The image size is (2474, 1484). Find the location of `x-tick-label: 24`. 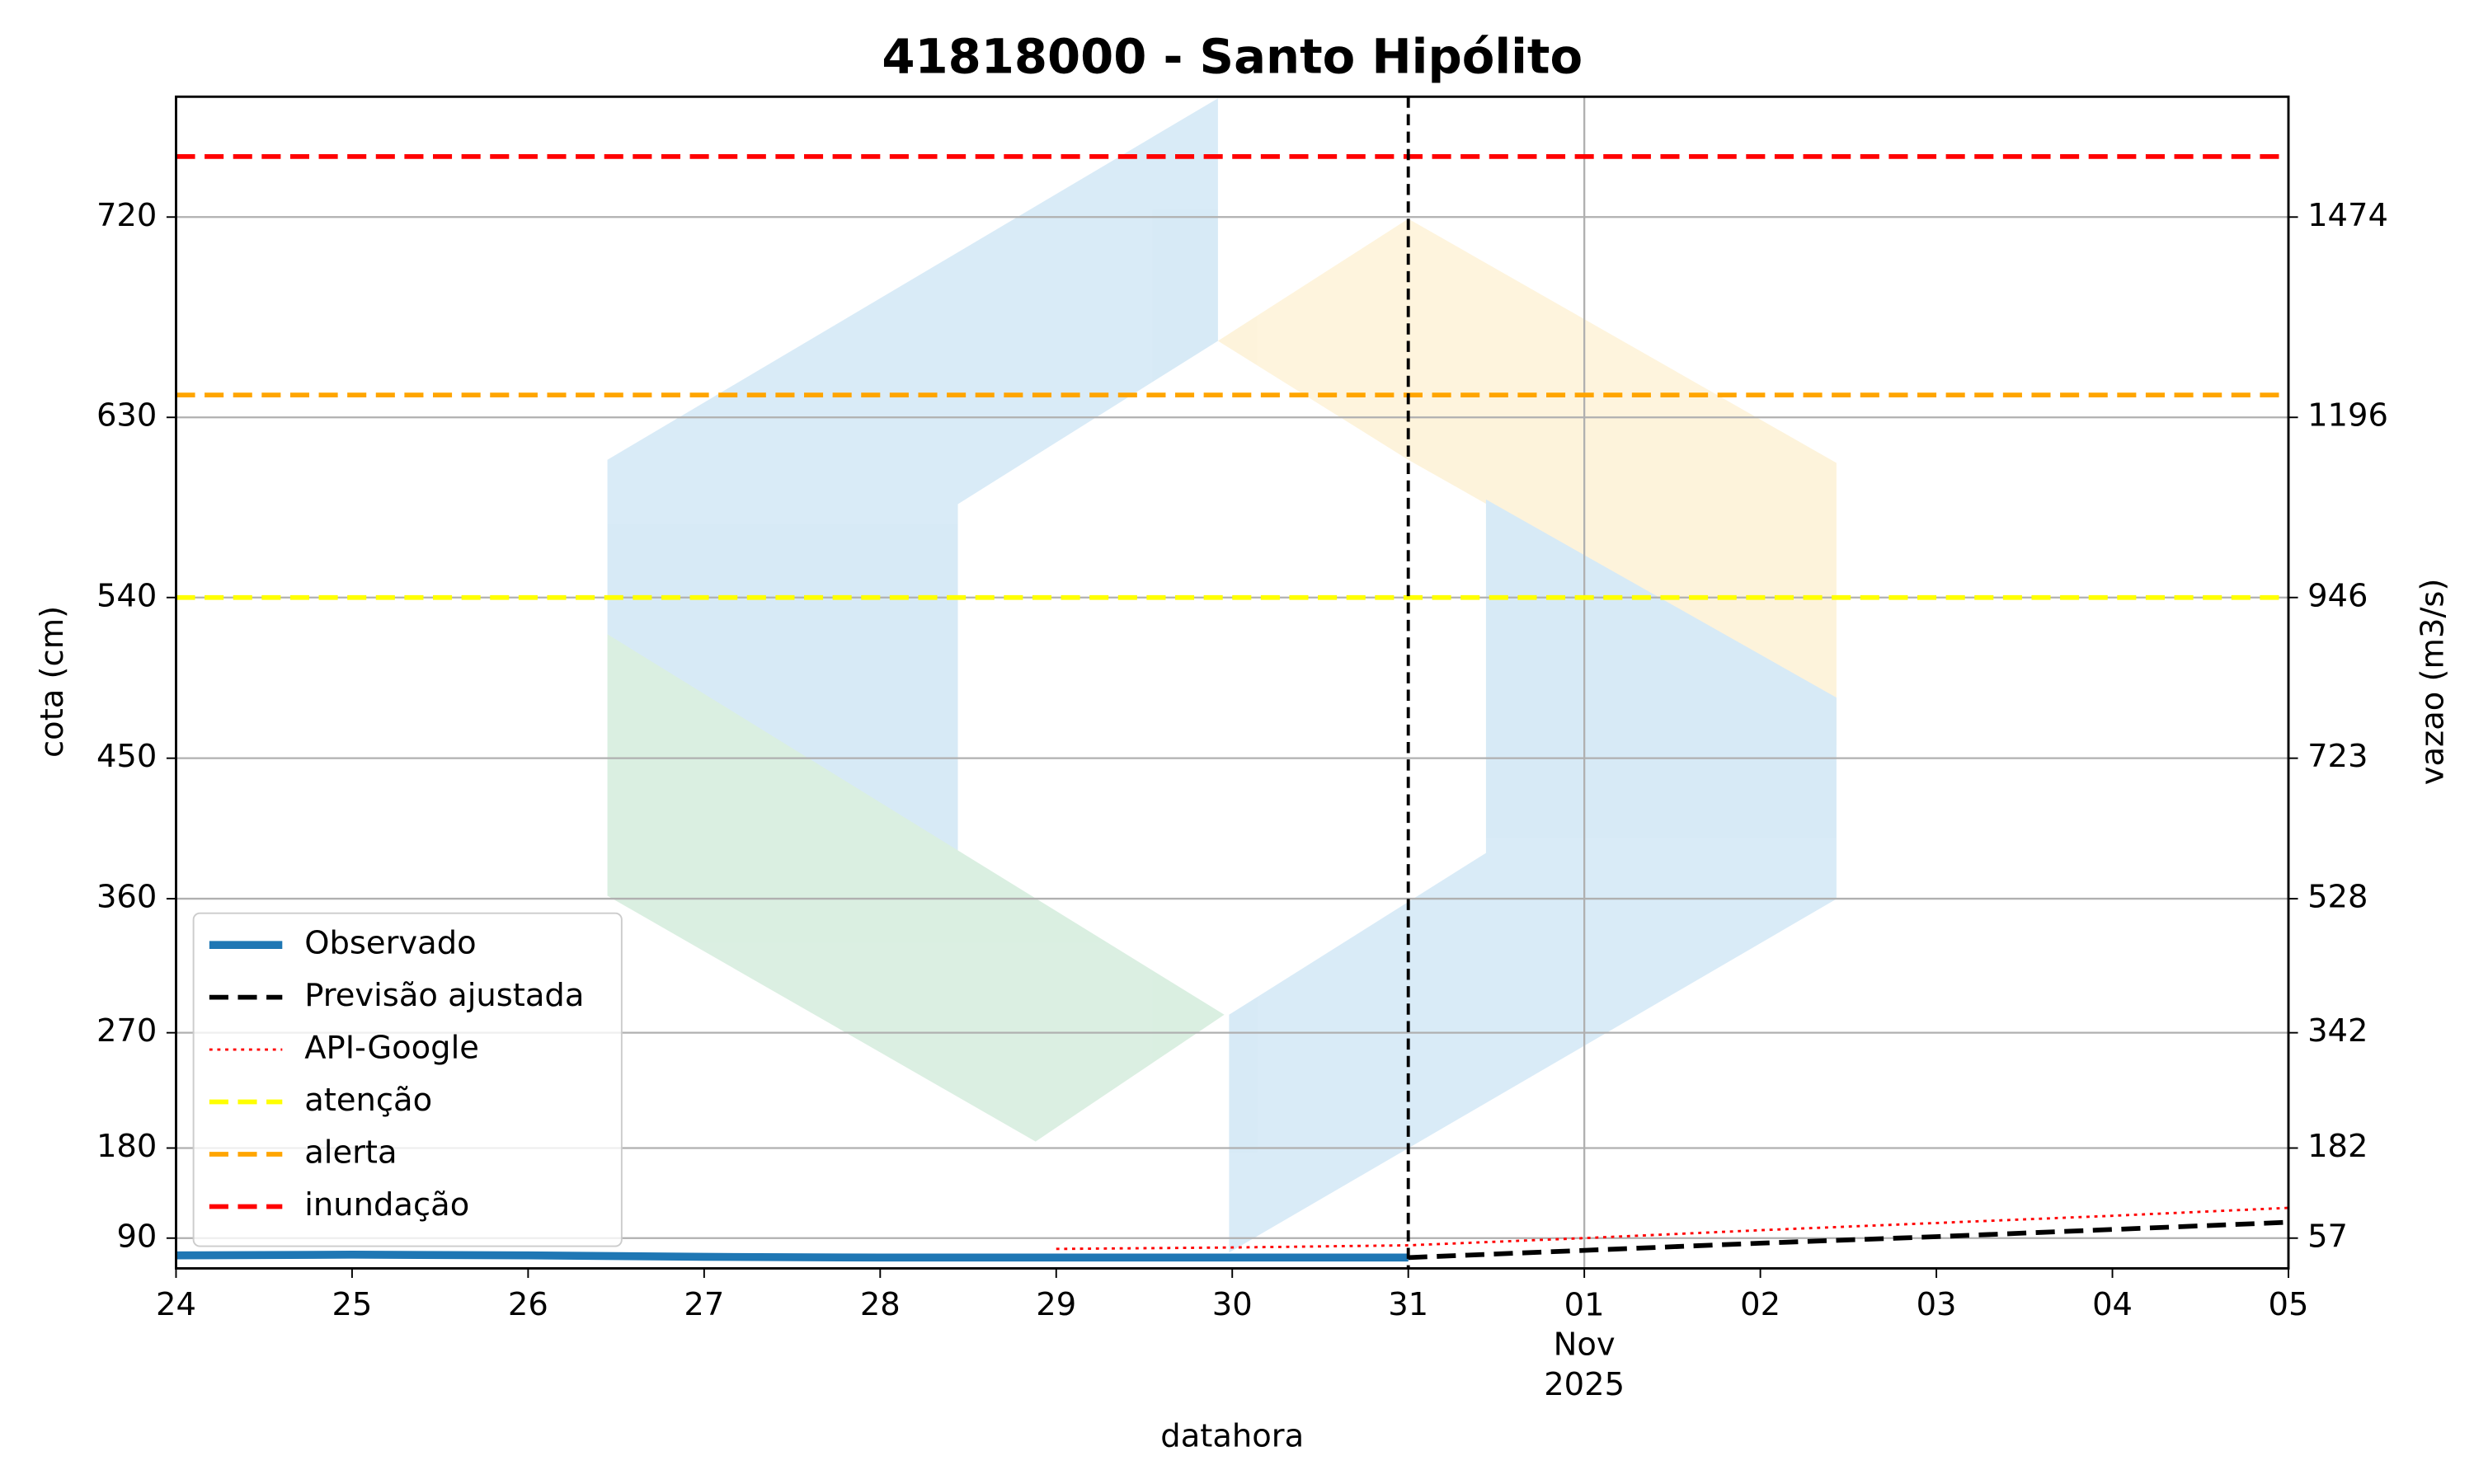

x-tick-label: 24 is located at coordinates (176, 1304).